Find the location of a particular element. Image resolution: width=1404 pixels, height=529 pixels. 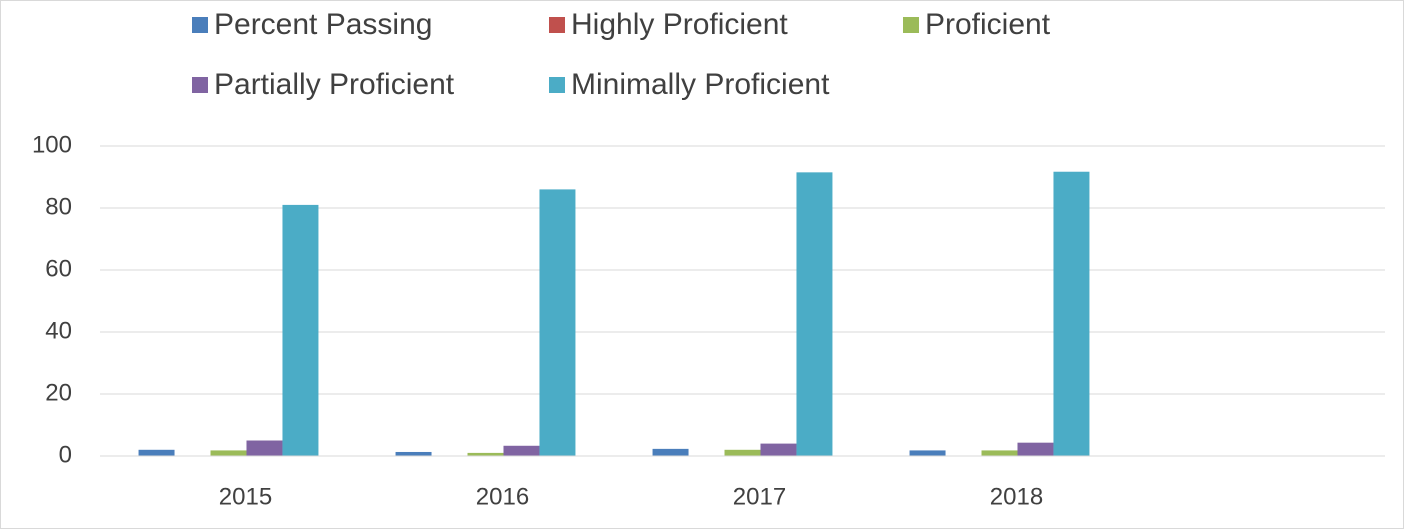

y-tick-label: 60 is located at coordinates (58, 268).